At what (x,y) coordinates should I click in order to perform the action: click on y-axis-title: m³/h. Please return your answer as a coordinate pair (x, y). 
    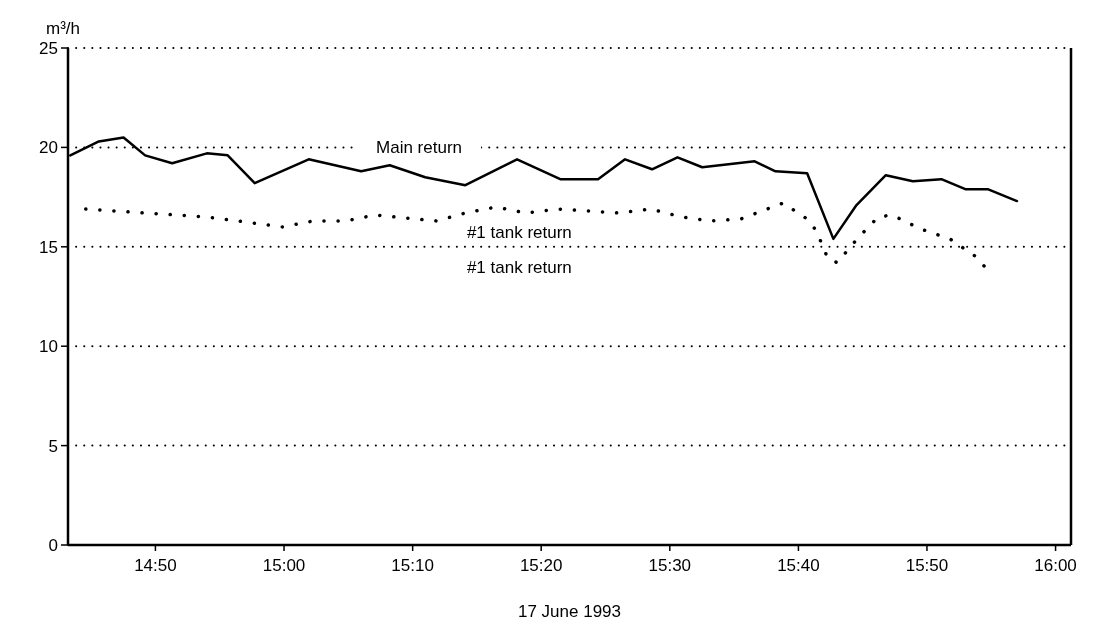
    Looking at the image, I should click on (63, 28).